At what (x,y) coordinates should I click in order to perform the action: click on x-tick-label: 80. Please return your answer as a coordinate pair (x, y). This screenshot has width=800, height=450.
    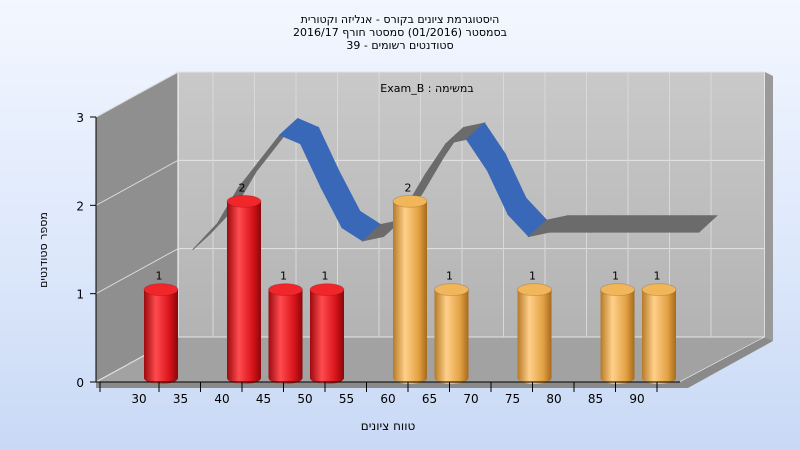
    Looking at the image, I should click on (553, 399).